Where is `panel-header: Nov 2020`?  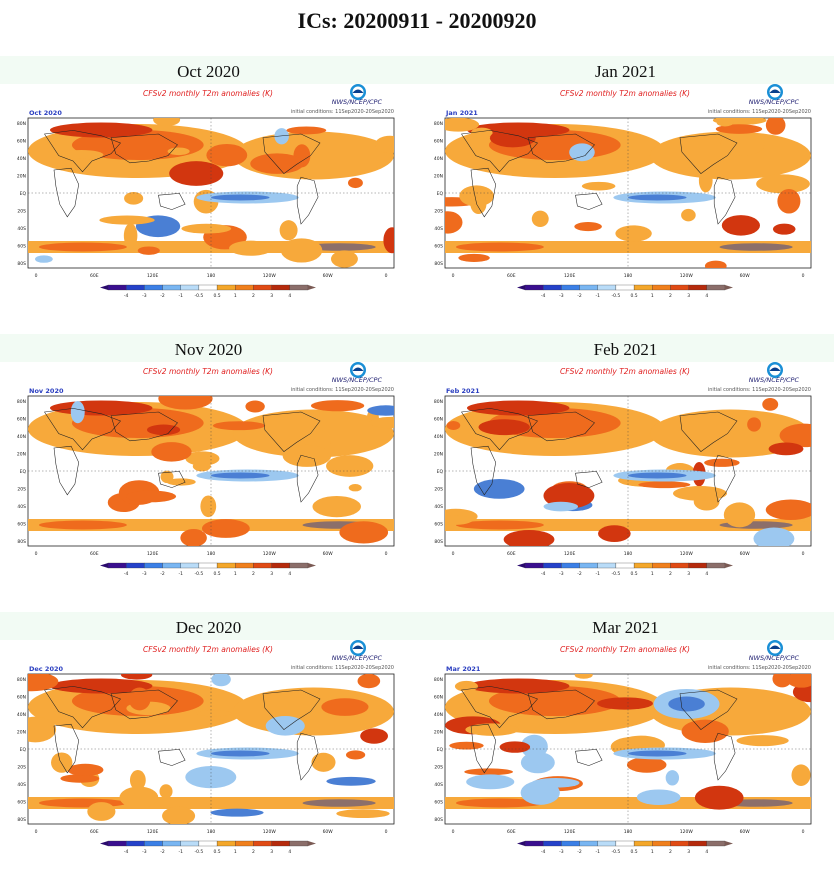 panel-header: Nov 2020 is located at coordinates (208, 348).